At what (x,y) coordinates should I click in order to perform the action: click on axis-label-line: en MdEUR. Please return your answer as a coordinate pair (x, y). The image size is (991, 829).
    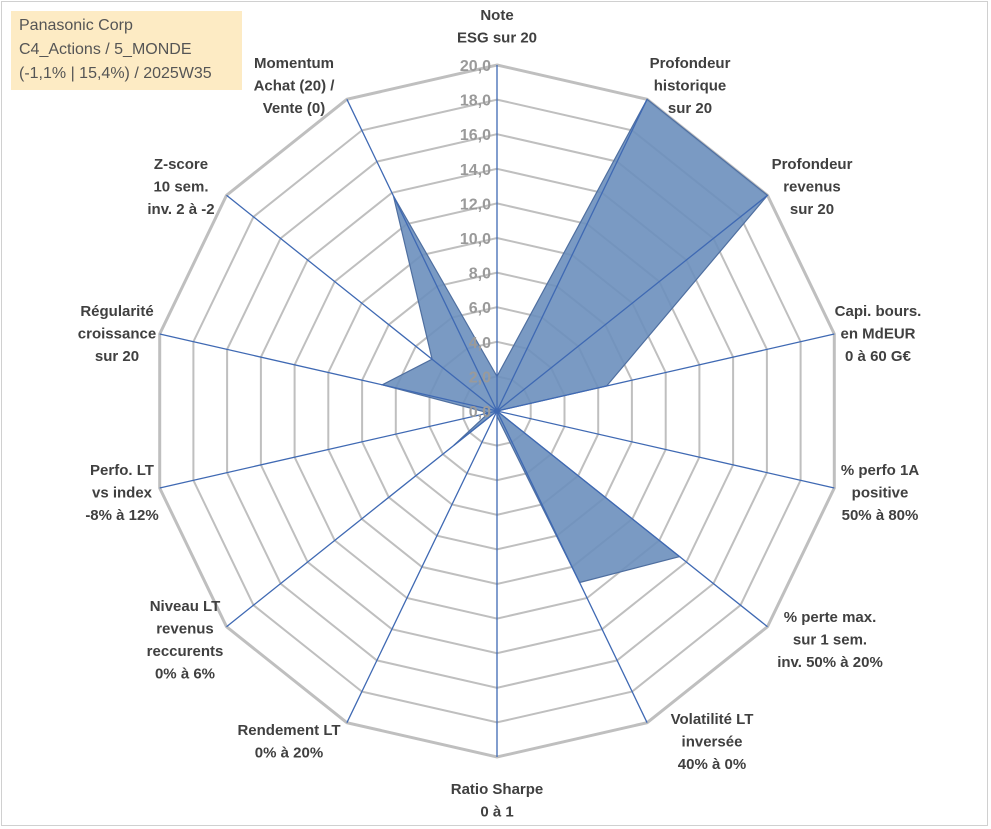
    Looking at the image, I should click on (878, 334).